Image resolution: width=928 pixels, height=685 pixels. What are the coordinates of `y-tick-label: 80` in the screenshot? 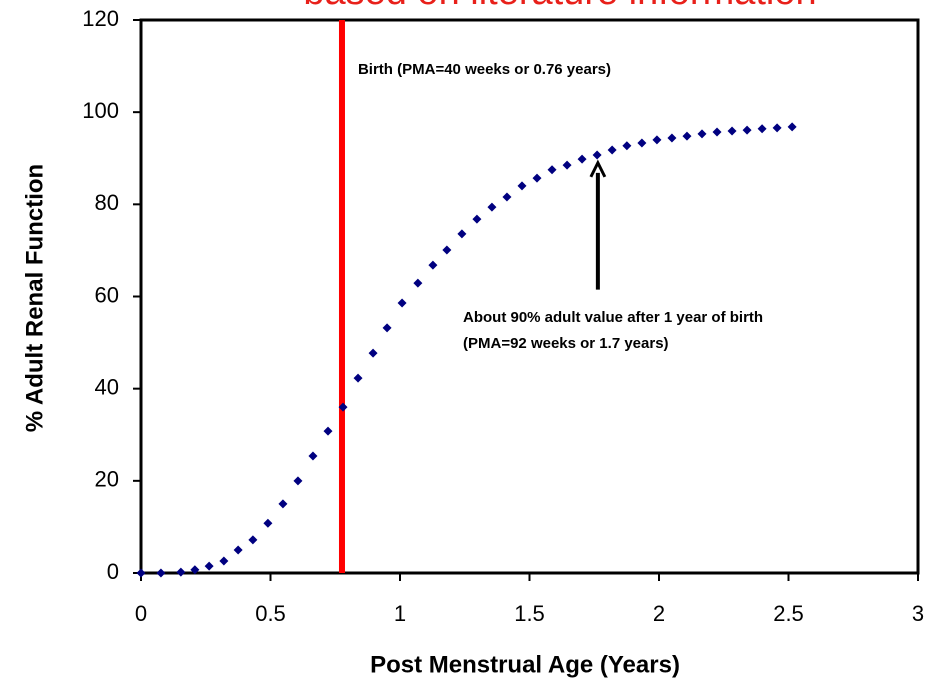 It's located at (107, 202).